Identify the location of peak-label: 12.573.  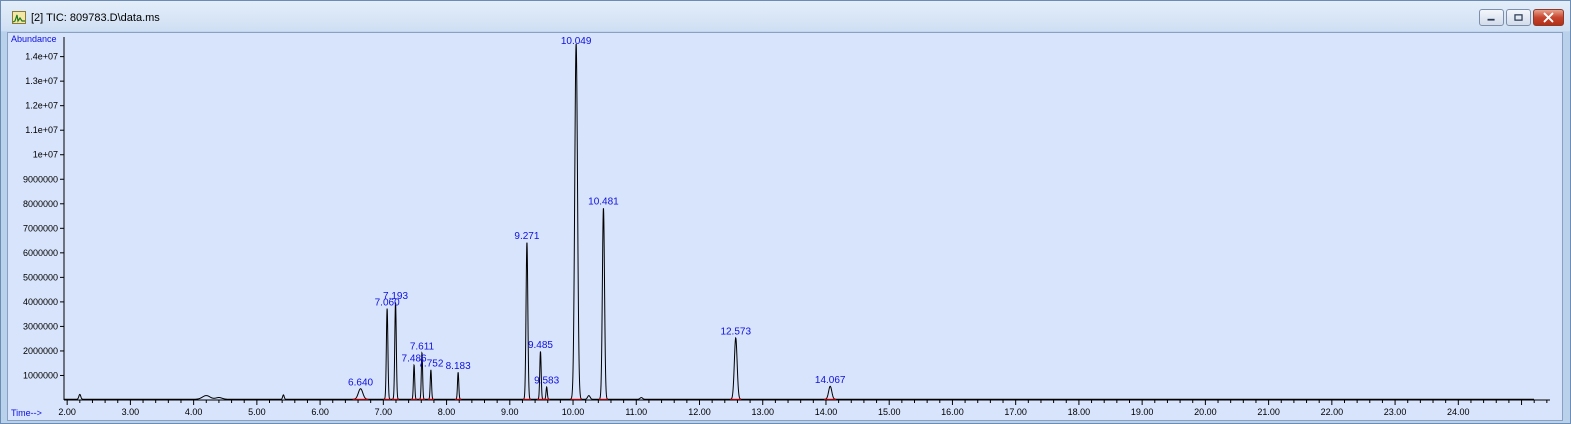
(735, 332).